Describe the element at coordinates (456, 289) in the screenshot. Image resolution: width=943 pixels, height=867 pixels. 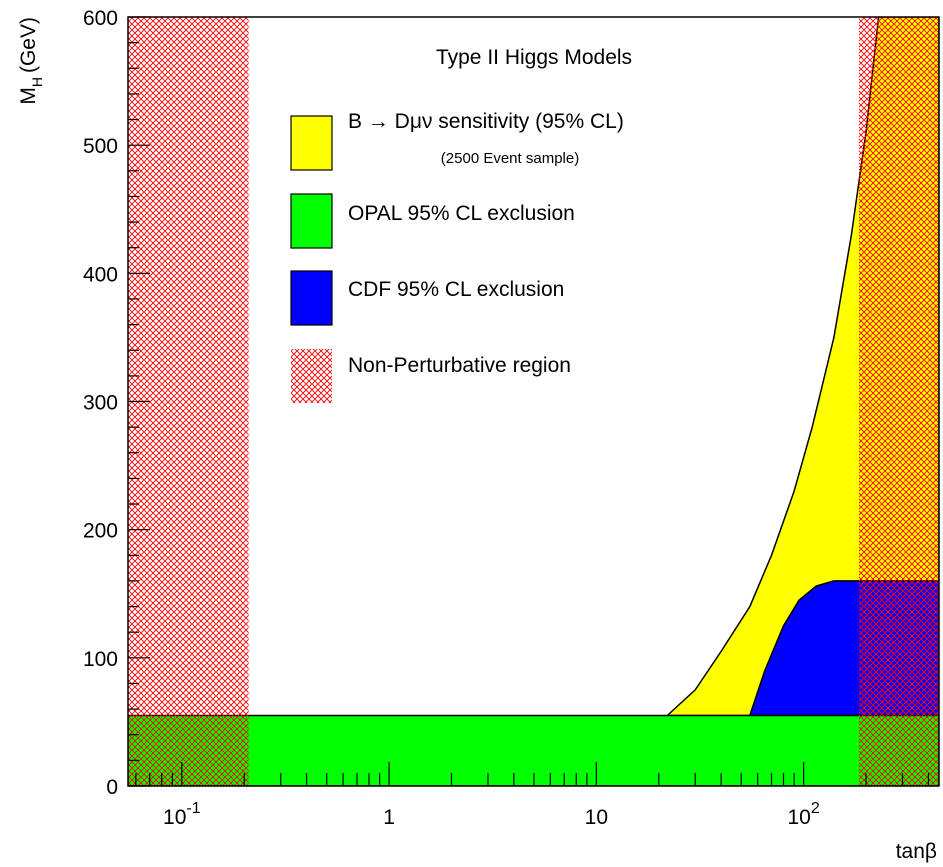
I see `legend-label-3: CDF 95% CL exclusion` at that location.